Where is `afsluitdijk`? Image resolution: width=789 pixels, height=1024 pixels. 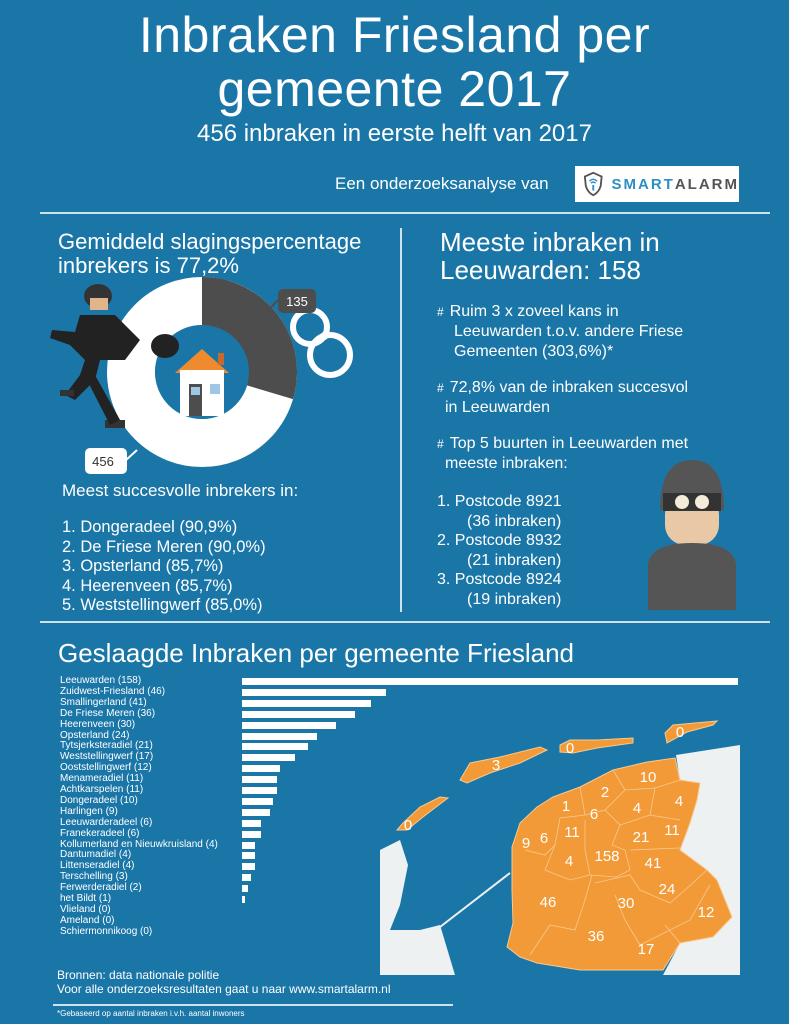 afsluitdijk is located at coordinates (475, 900).